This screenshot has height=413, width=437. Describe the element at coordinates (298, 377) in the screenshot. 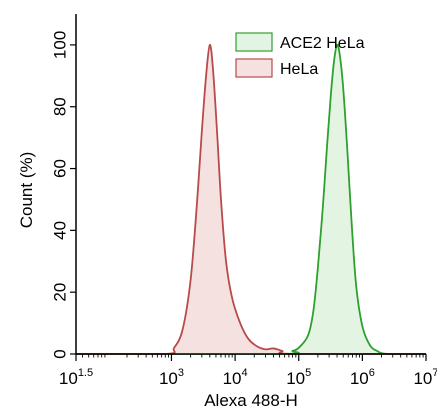

I see `x-tick-label-5: 10⁵` at that location.